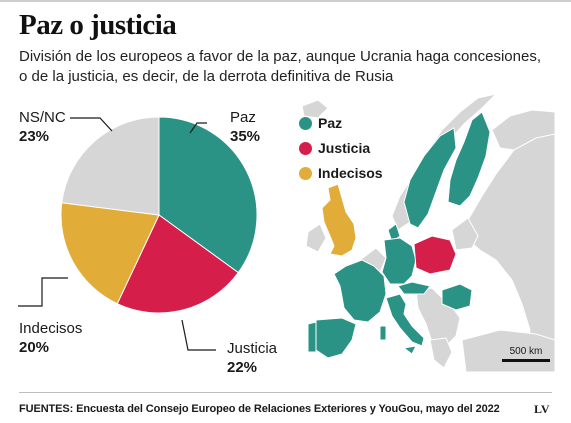  I want to click on country-germany, so click(399, 261).